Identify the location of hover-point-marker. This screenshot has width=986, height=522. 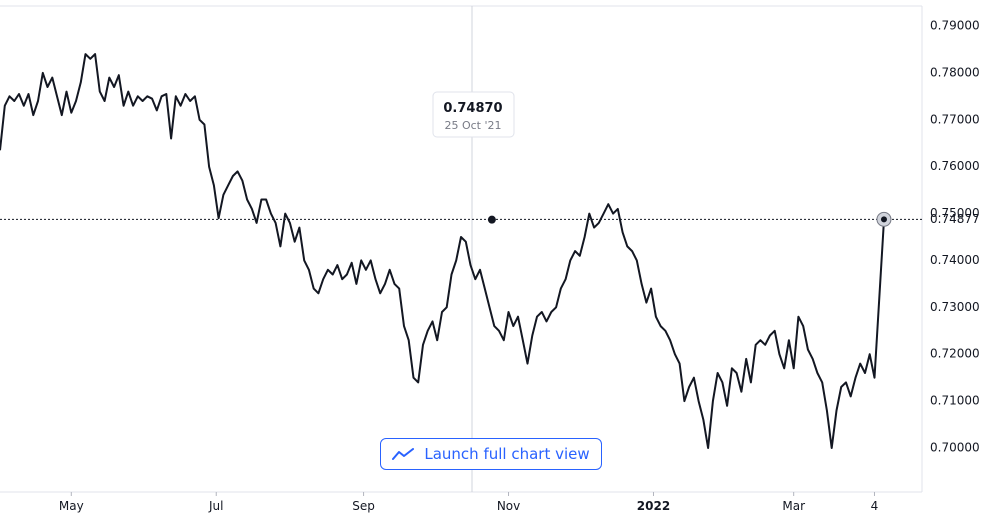
(491, 219).